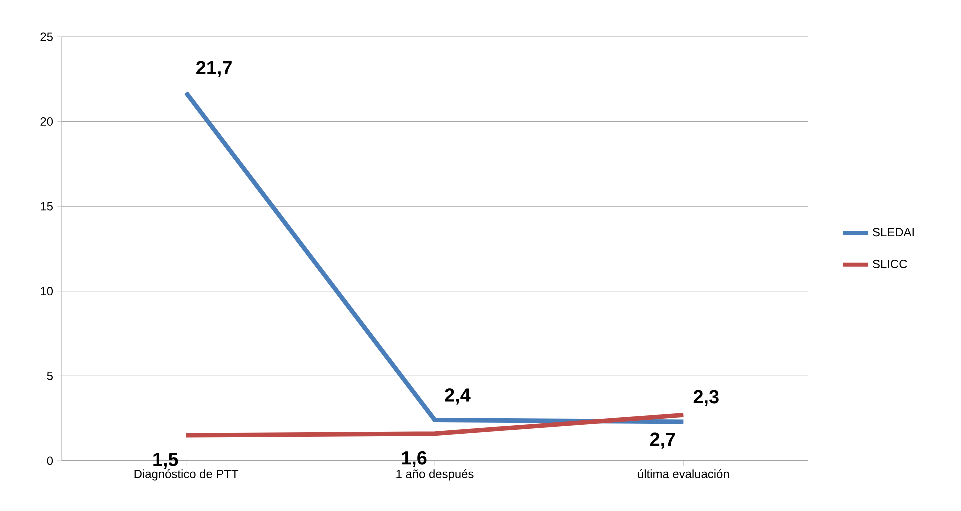  Describe the element at coordinates (684, 474) in the screenshot. I see `x-tick-label: última evaluación` at that location.